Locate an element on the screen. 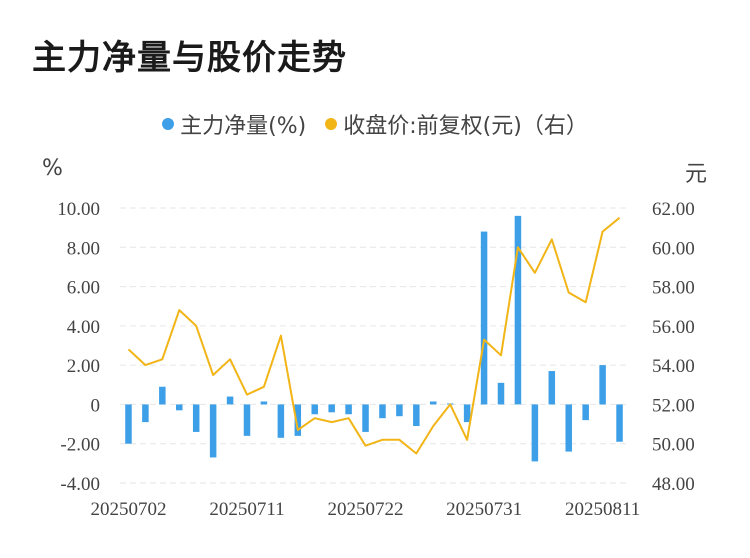 The height and width of the screenshot is (558, 750). chart-legend: 主力净量(%) 收盘价:前复权(元)（右） is located at coordinates (375, 124).